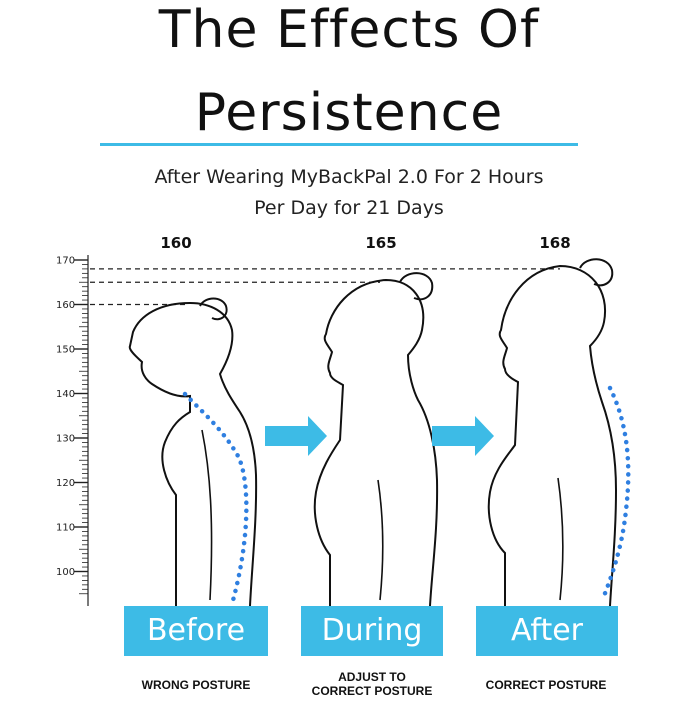 Image resolution: width=698 pixels, height=705 pixels. Describe the element at coordinates (65, 305) in the screenshot. I see `ruler-tick-label: 160` at that location.